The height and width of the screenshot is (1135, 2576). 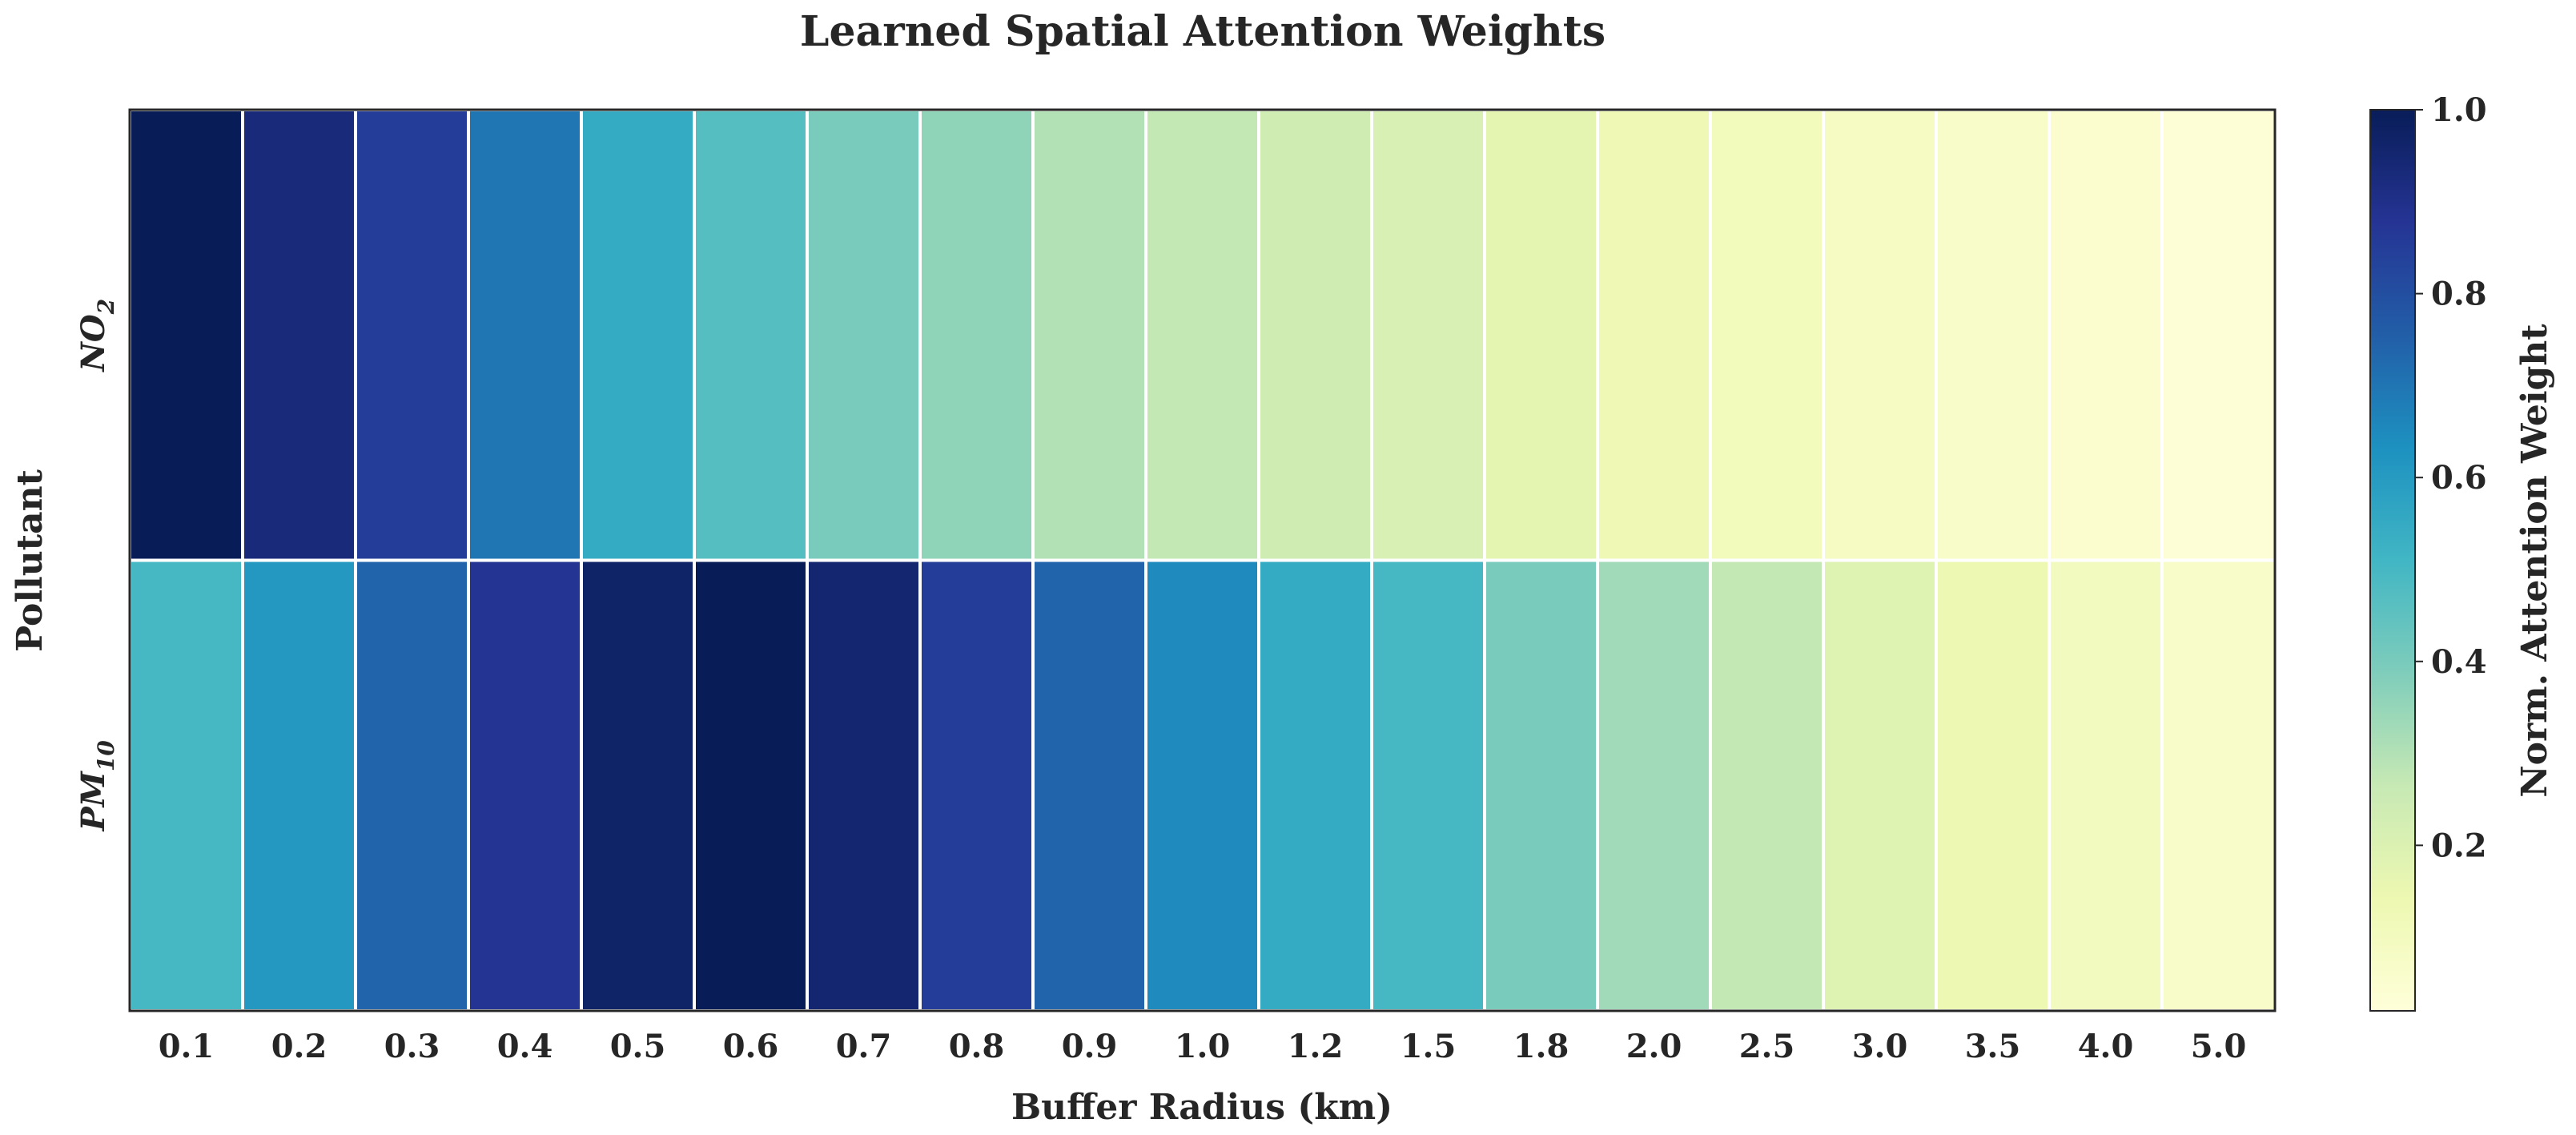 I want to click on y-tick-label: PM10, so click(x=96, y=786).